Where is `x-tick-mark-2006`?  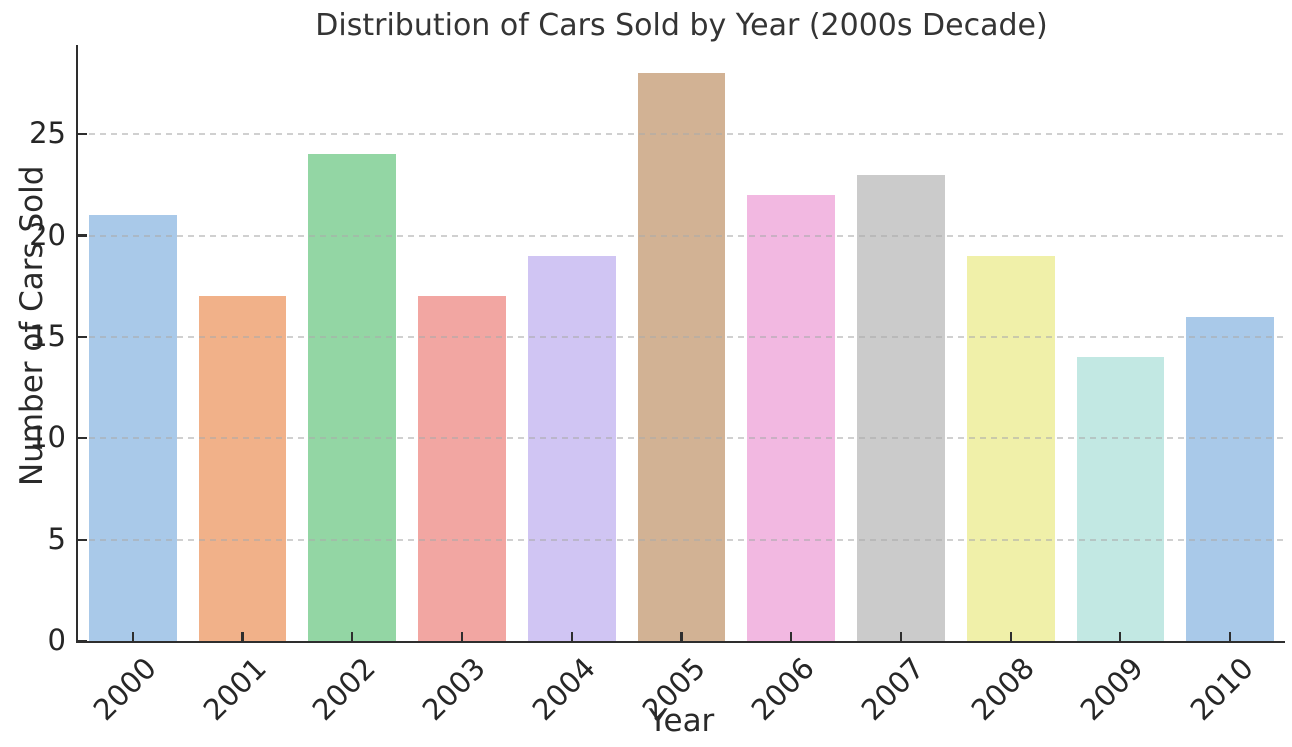 x-tick-mark-2006 is located at coordinates (791, 636).